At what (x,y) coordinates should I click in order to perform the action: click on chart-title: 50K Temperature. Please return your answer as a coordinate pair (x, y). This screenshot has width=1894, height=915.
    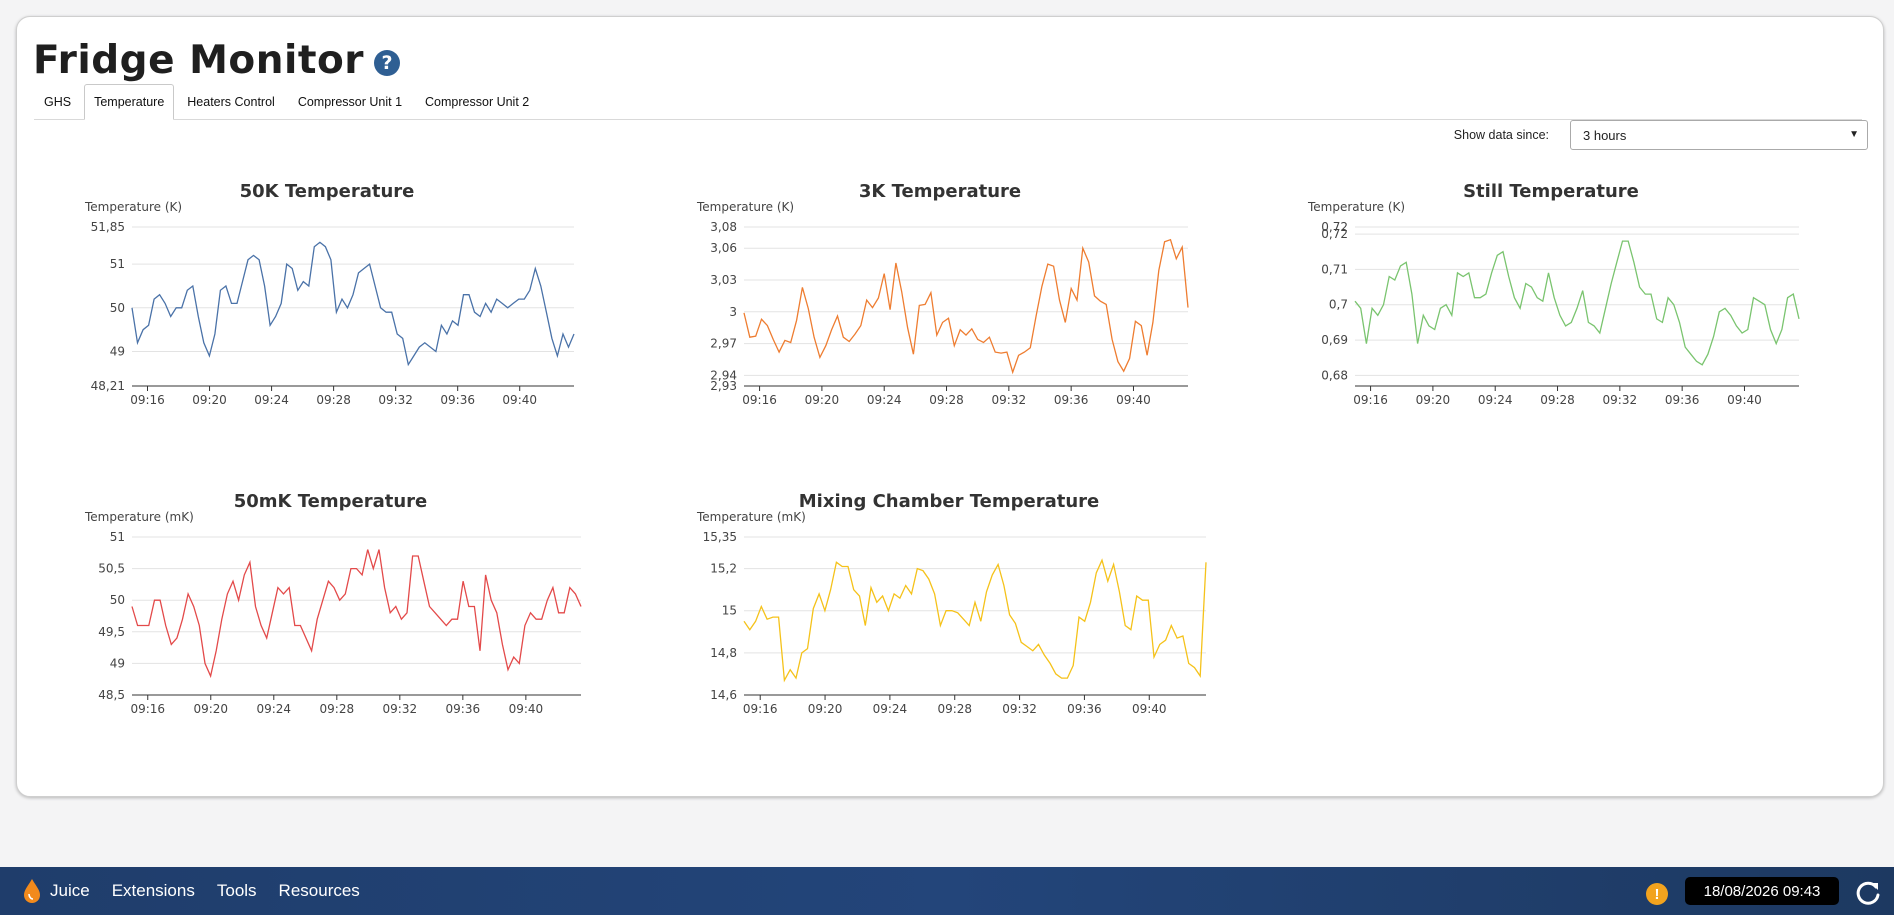
    Looking at the image, I should click on (327, 191).